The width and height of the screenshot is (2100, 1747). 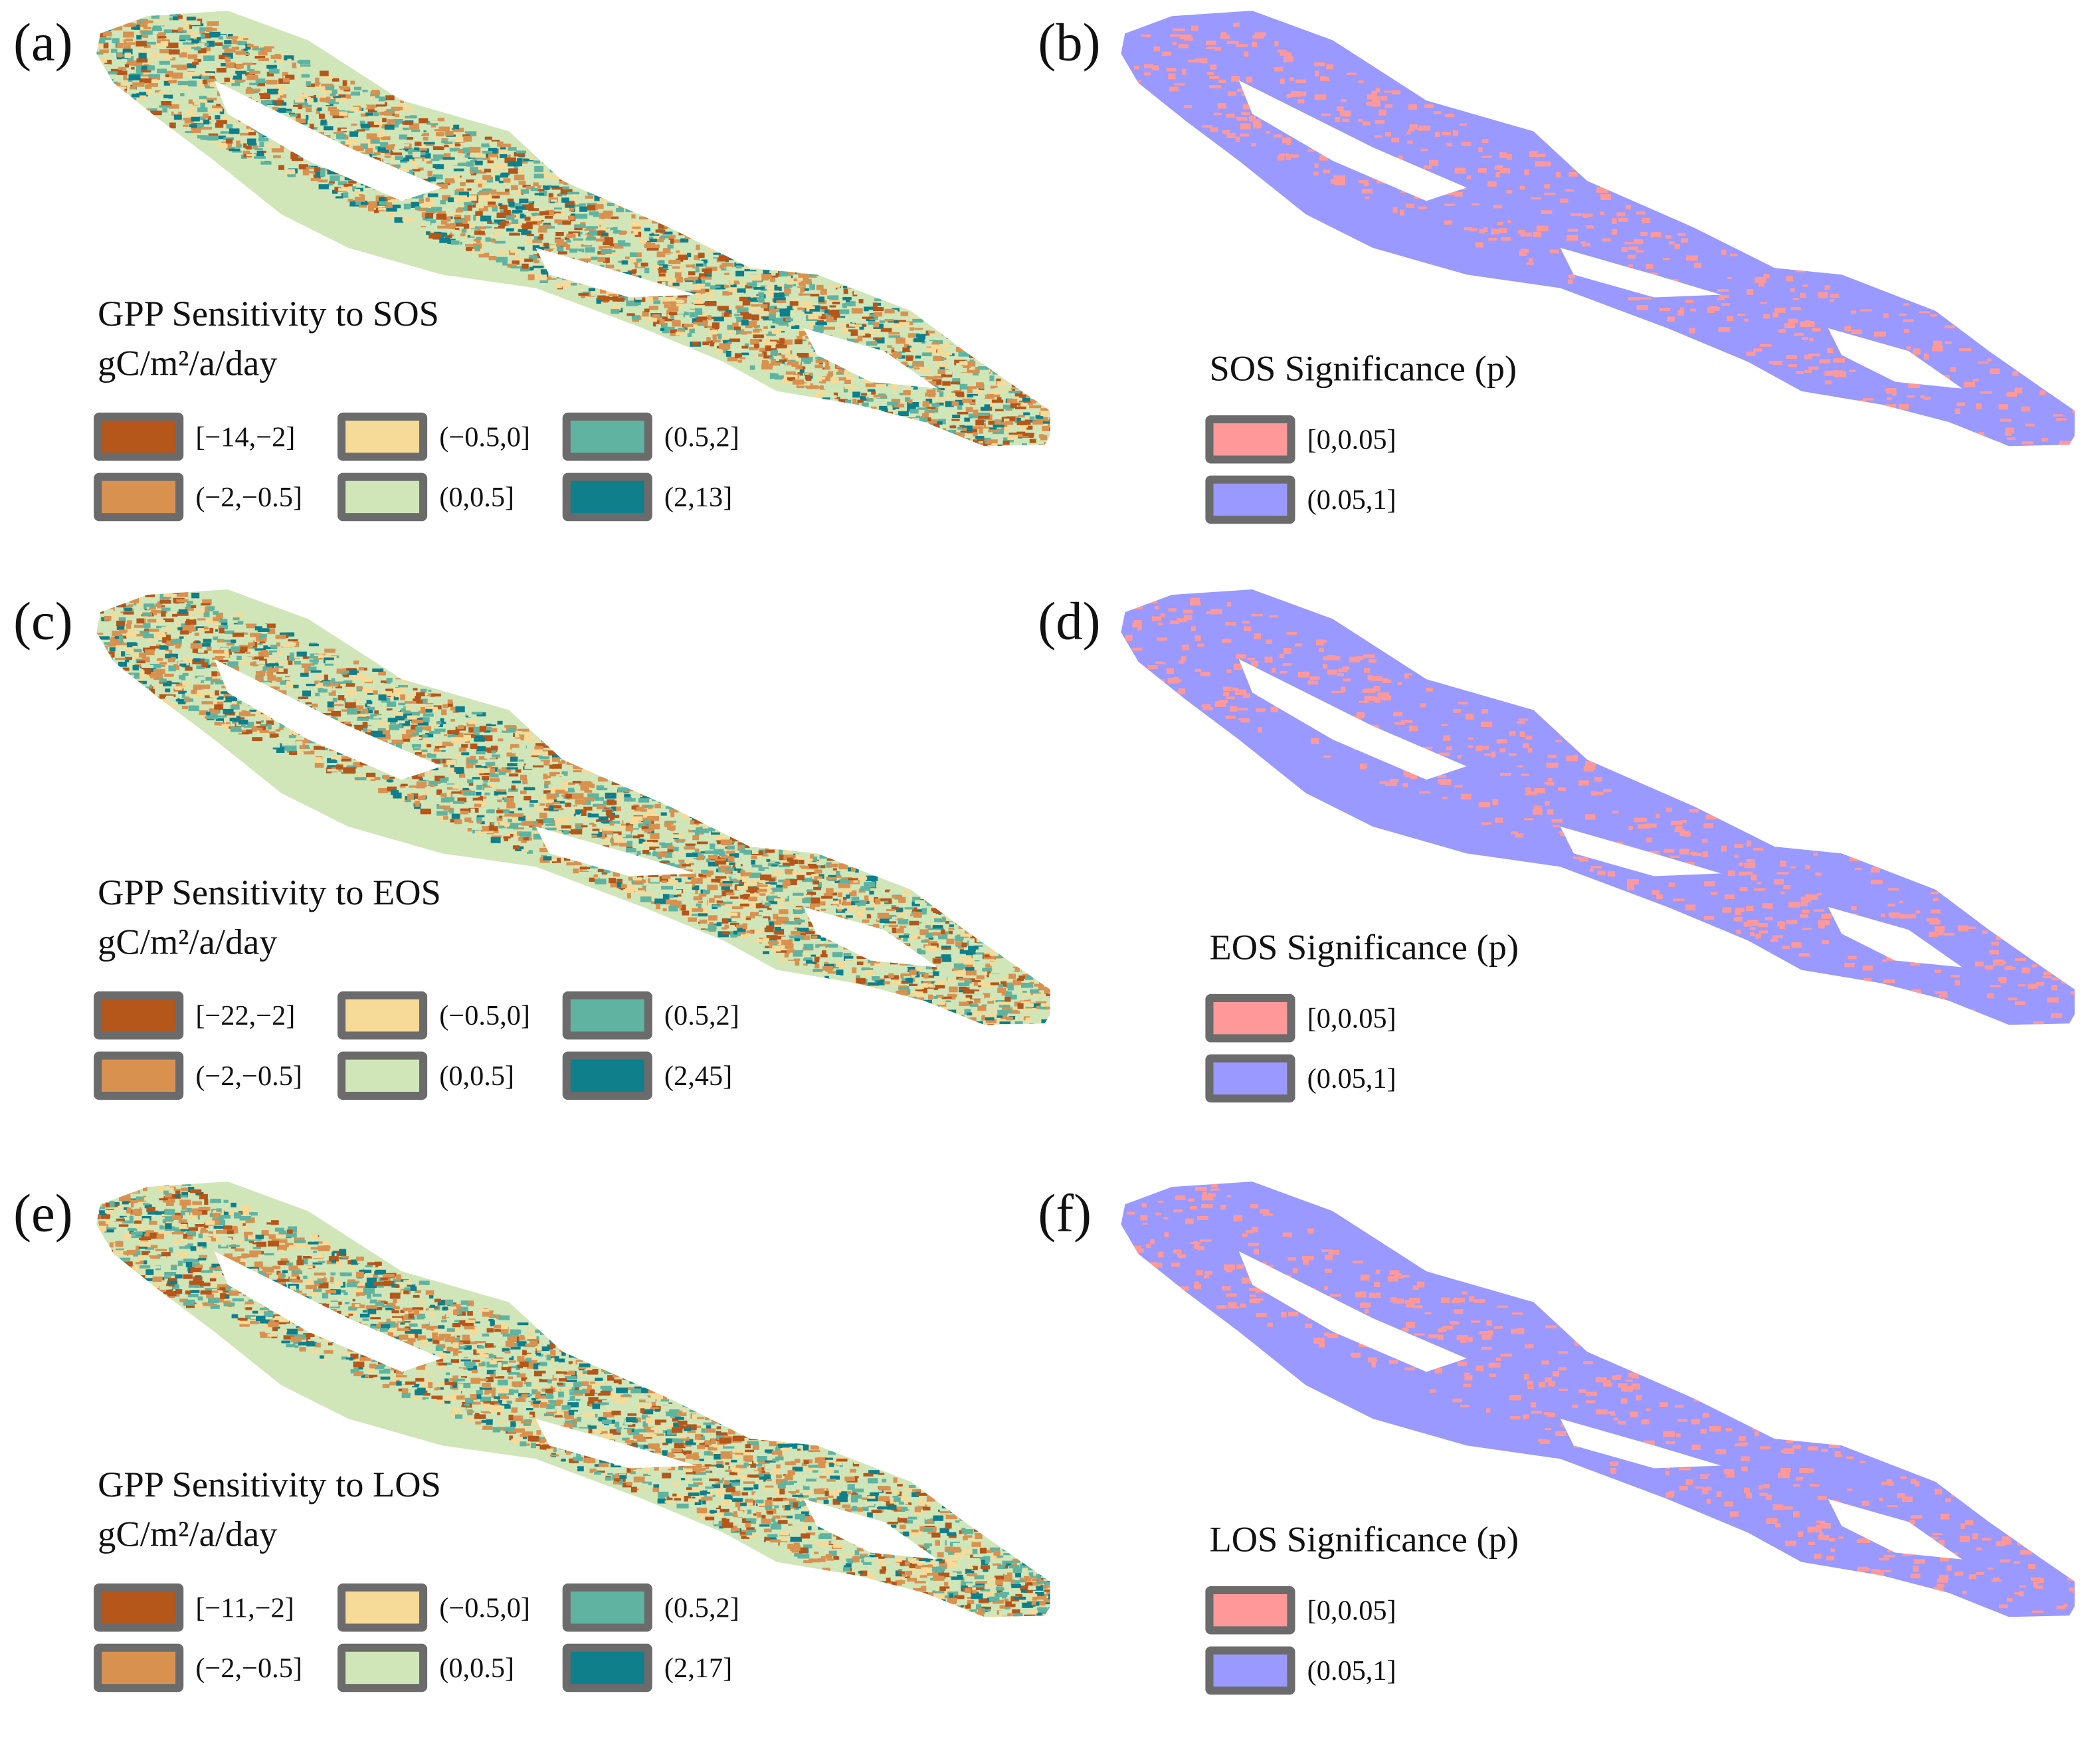 I want to click on legend-swatch, so click(x=138, y=437).